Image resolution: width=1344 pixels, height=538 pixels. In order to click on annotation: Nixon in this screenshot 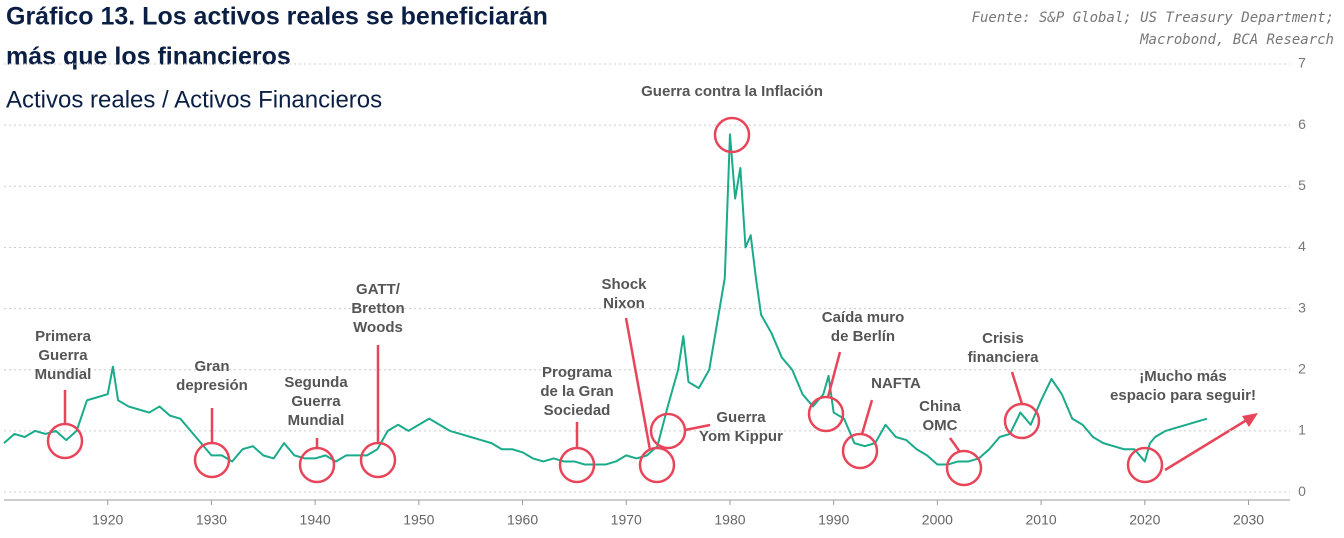, I will do `click(624, 303)`.